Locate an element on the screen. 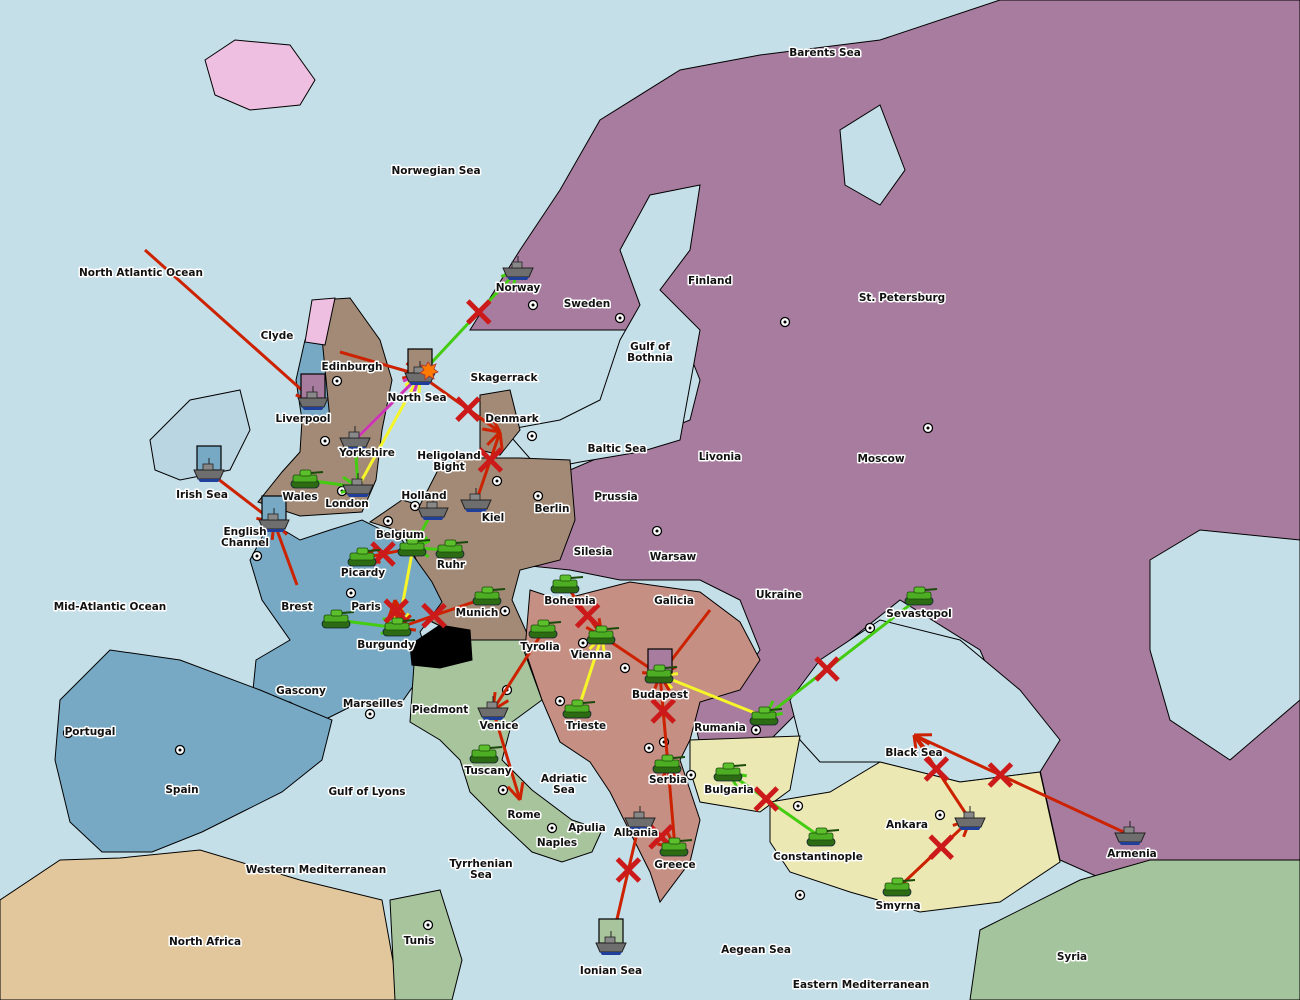  austria is located at coordinates (642, 742).